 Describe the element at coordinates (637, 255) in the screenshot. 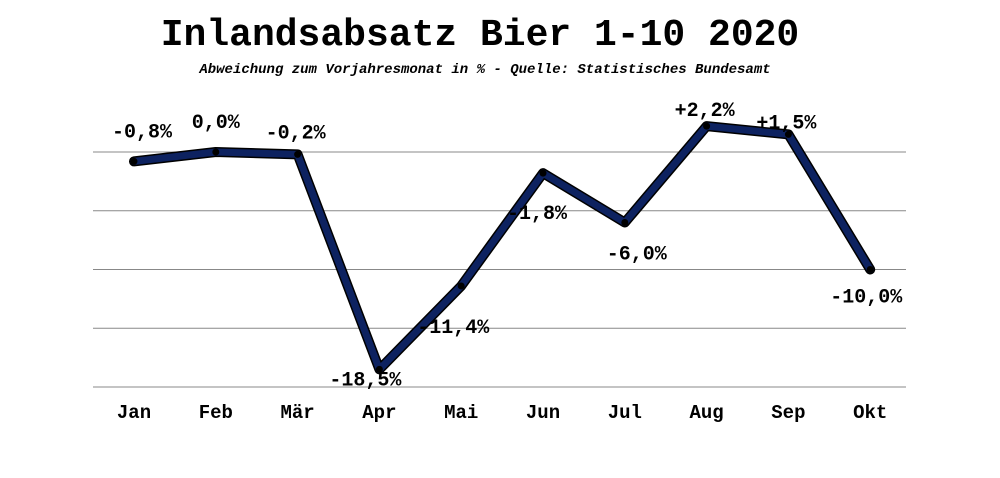

I see `data-label-jul: -6,0%` at that location.